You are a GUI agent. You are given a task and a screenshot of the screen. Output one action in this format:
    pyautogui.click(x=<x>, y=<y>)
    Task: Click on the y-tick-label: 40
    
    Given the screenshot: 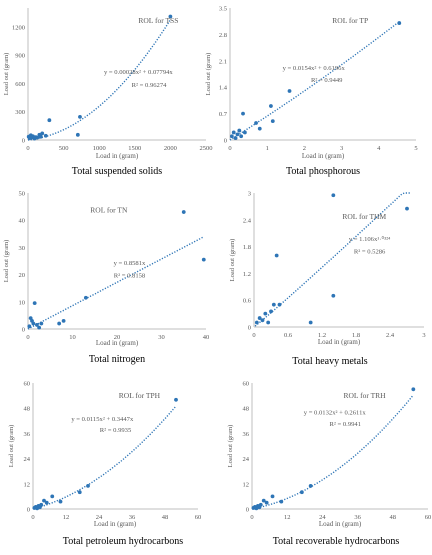 What is the action you would take?
    pyautogui.click(x=22, y=221)
    